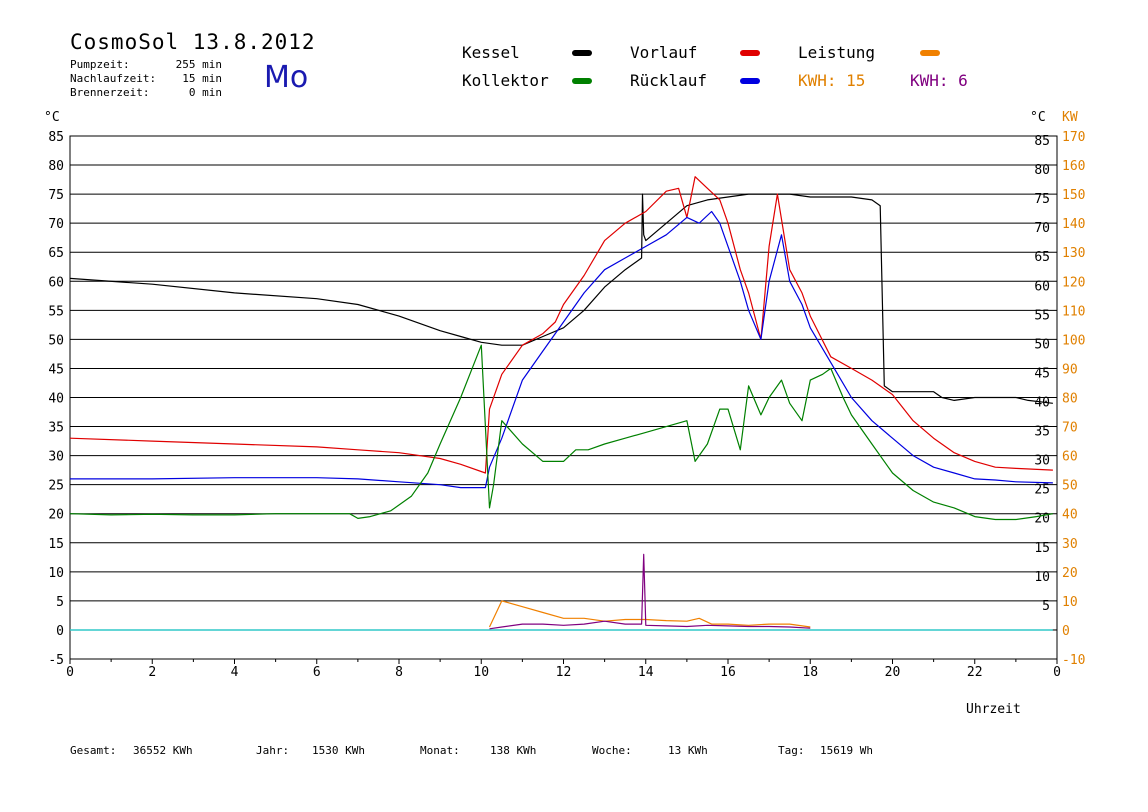 The width and height of the screenshot is (1148, 812). What do you see at coordinates (564, 672) in the screenshot?
I see `x-tick-label: 12` at bounding box center [564, 672].